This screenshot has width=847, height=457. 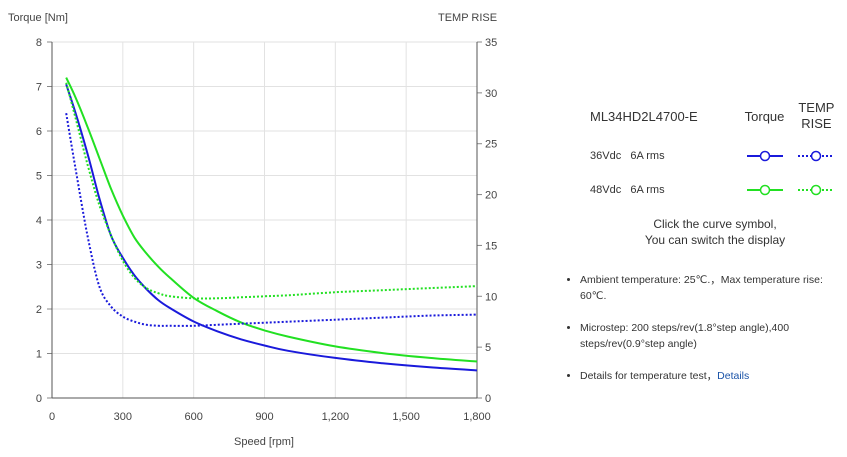 What do you see at coordinates (491, 246) in the screenshot?
I see `y-right-tick-label: 15` at bounding box center [491, 246].